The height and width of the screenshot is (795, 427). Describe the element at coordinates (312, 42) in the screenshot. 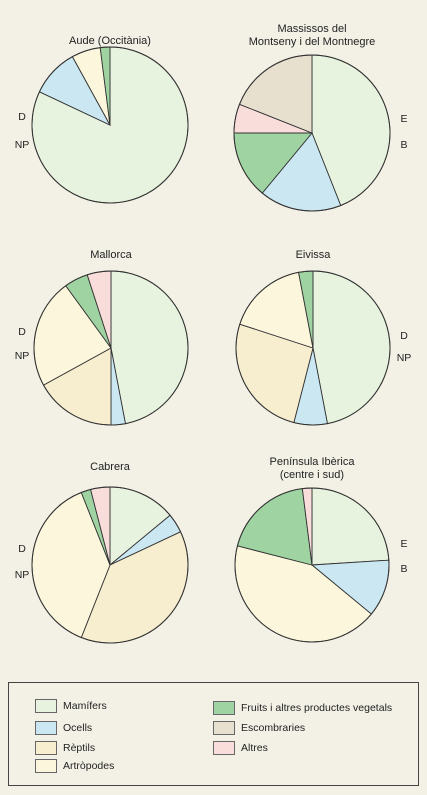

I see `pie-2-title-line-2: Montseny i del Montnegre` at that location.